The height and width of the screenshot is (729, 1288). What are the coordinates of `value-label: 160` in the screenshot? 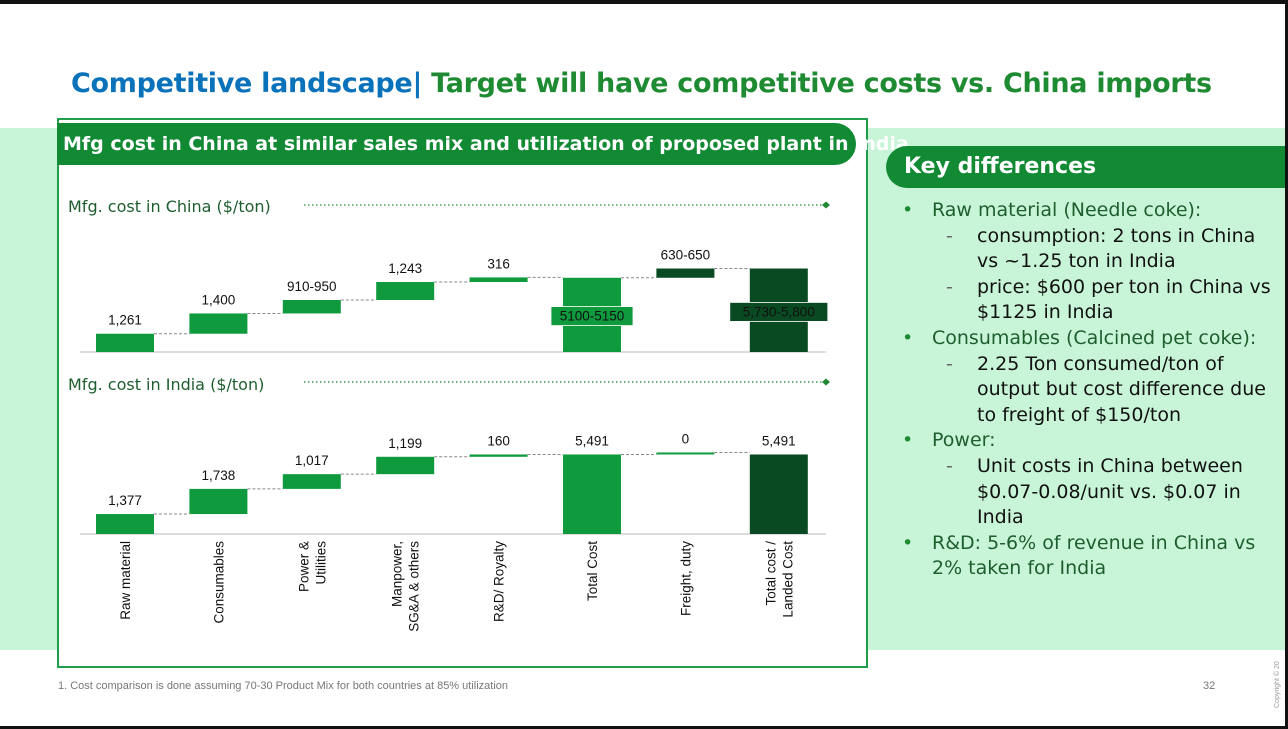 It's located at (498, 440).